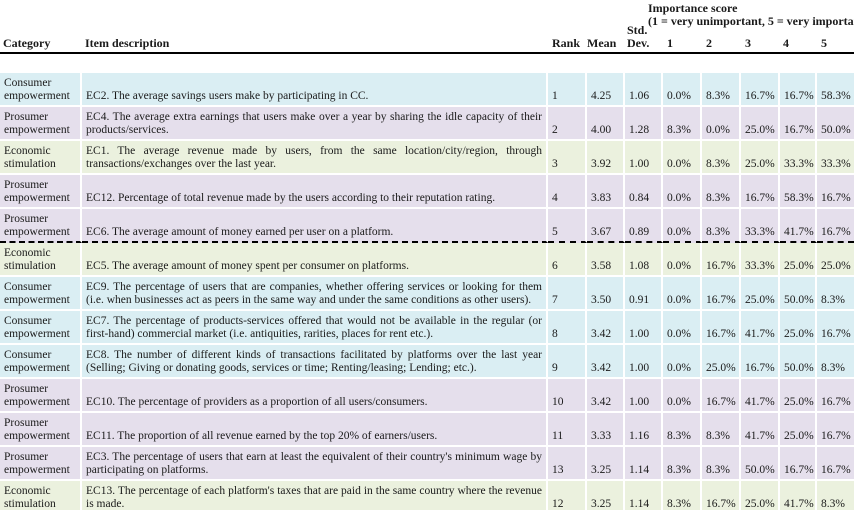 The image size is (854, 510). What do you see at coordinates (27, 43) in the screenshot?
I see `column-header-category: Category` at bounding box center [27, 43].